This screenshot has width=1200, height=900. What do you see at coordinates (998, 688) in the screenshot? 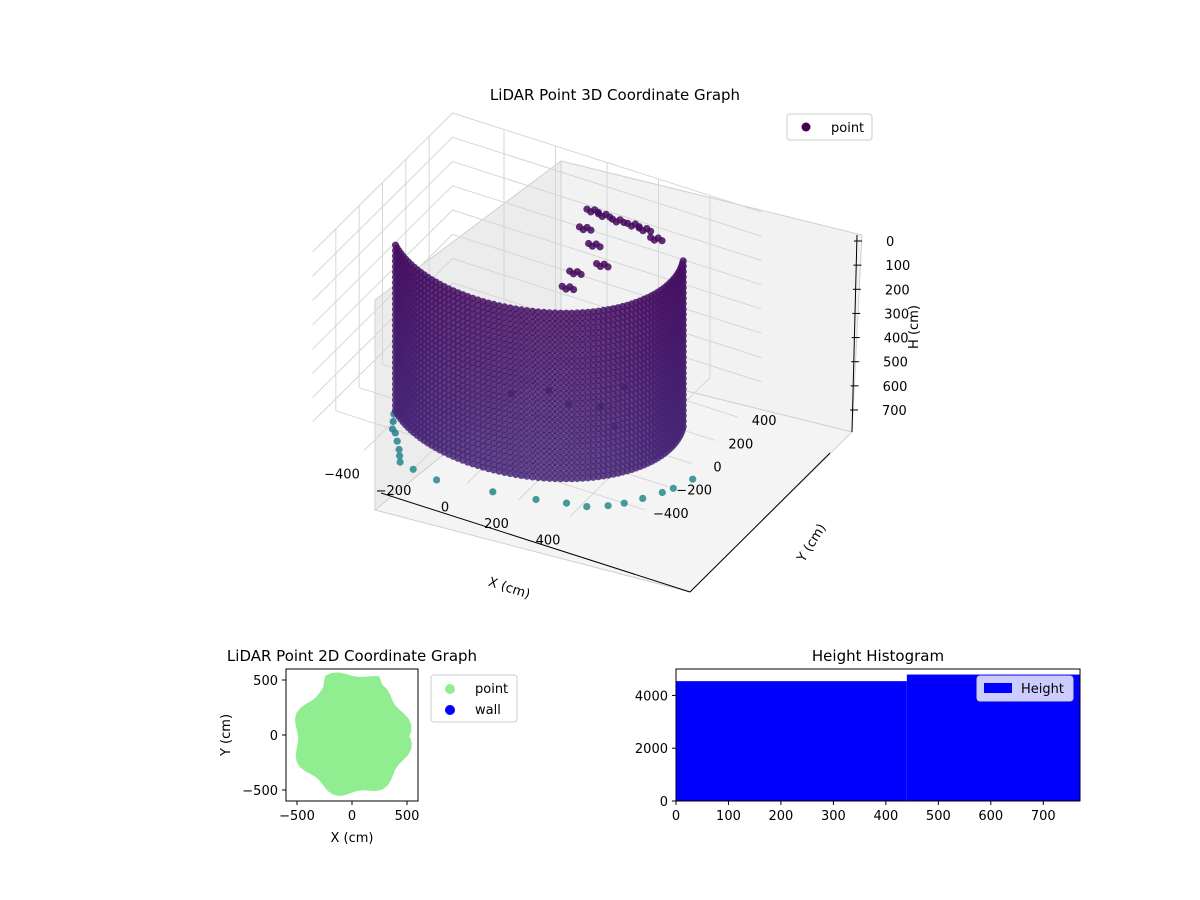
I see `legend-hist-swatch` at bounding box center [998, 688].